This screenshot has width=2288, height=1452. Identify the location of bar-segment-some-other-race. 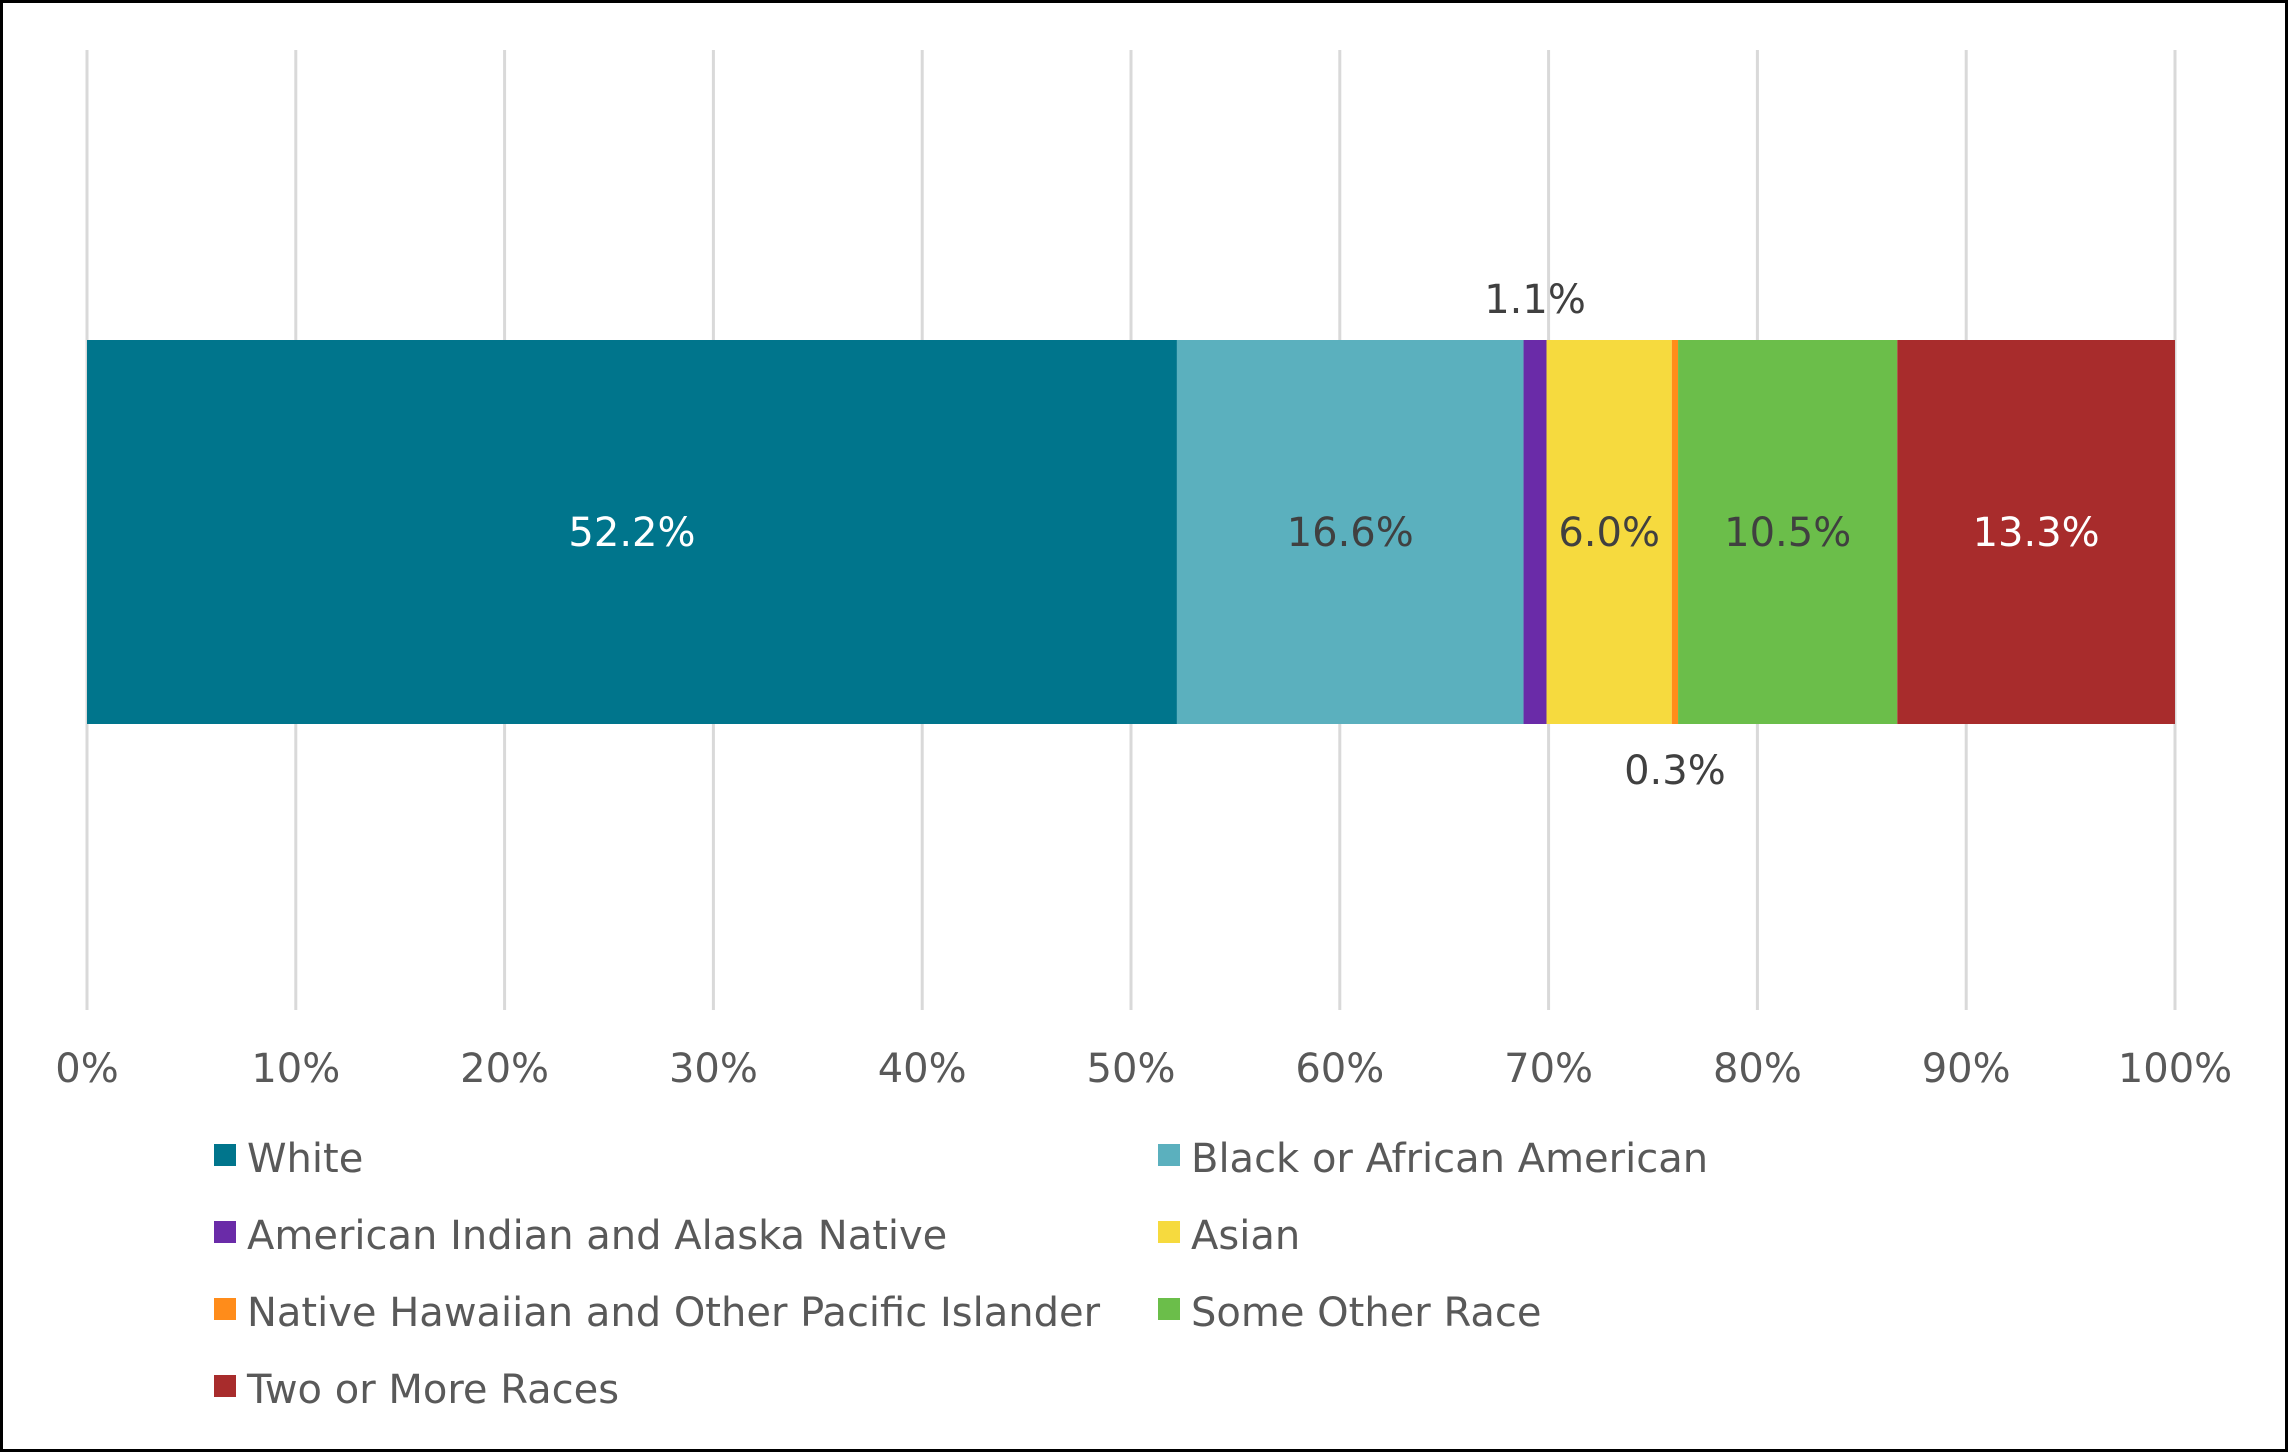
(1788, 532).